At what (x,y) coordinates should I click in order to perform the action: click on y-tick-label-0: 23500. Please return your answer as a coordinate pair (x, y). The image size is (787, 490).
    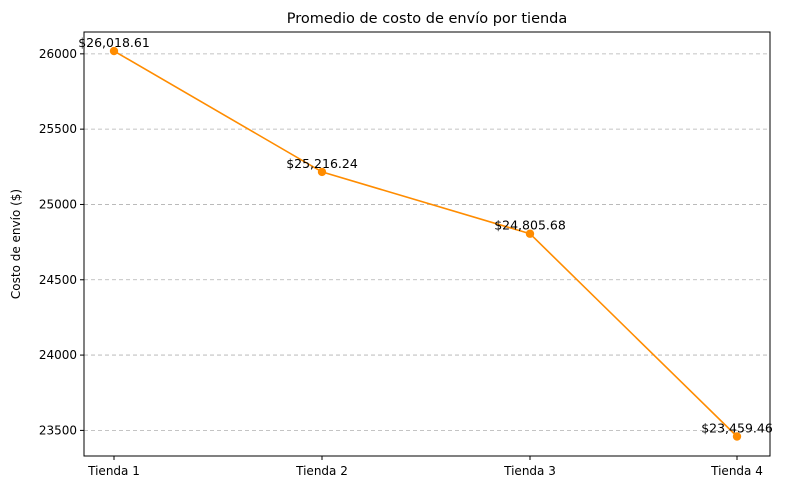
    Looking at the image, I should click on (58, 430).